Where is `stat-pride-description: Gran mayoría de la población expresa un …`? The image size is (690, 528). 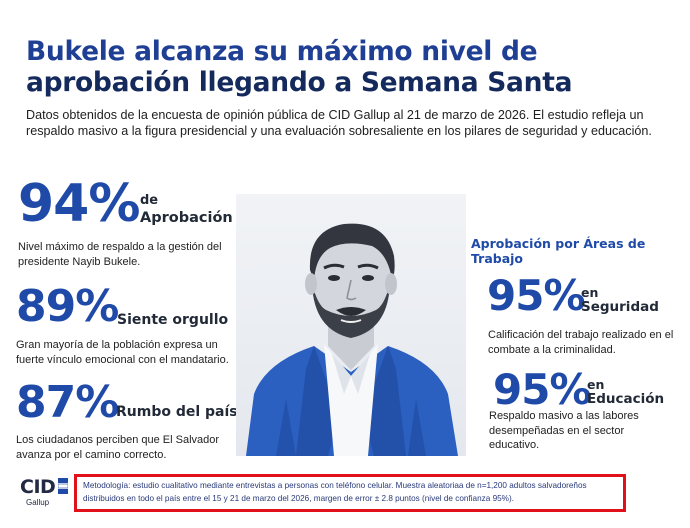
stat-pride-description: Gran mayoría de la población expresa un … is located at coordinates (122, 352).